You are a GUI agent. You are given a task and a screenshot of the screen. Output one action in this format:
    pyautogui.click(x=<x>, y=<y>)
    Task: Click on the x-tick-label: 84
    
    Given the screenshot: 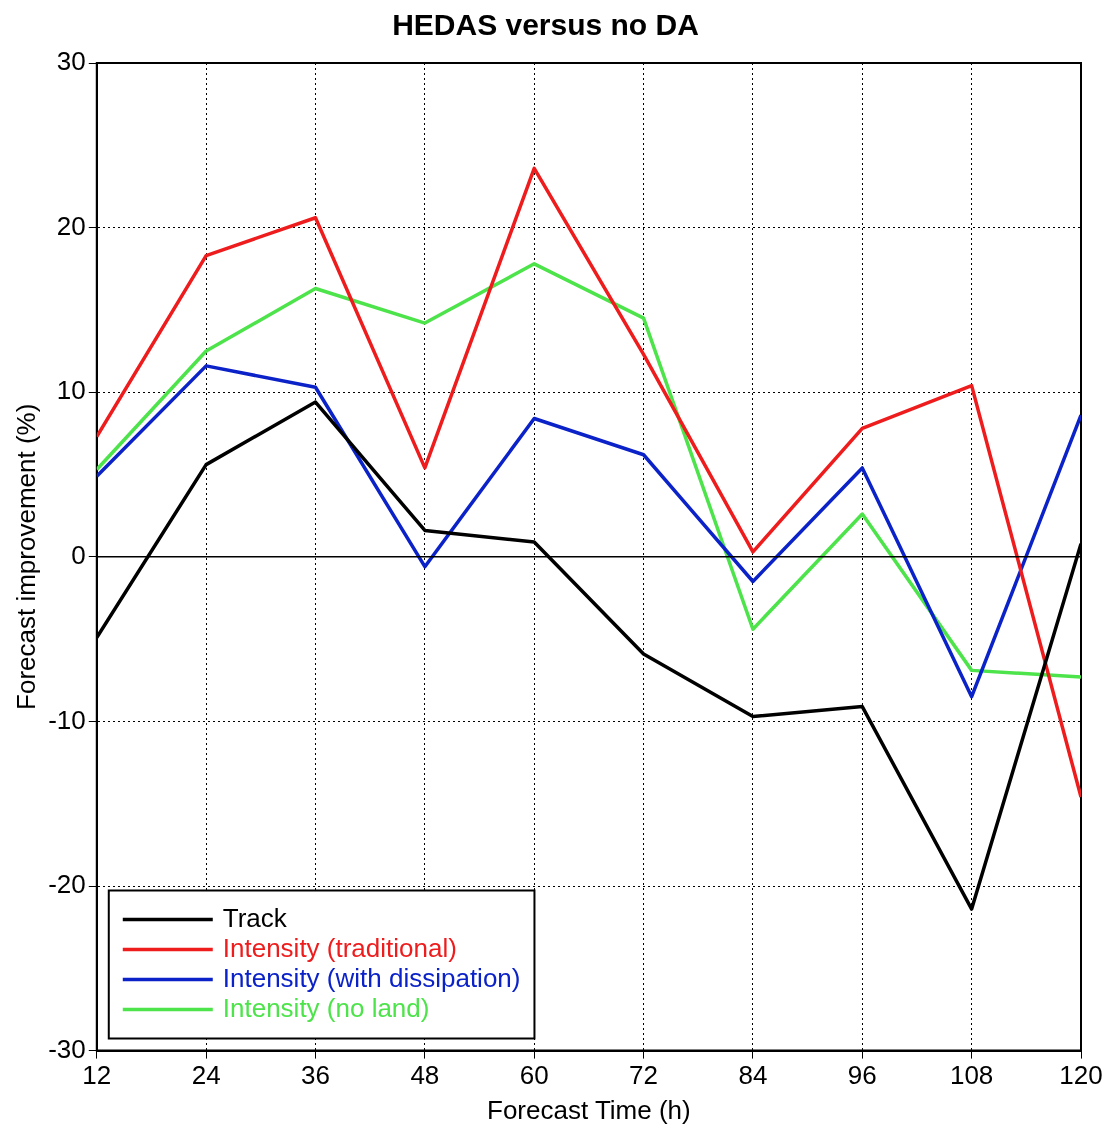 What is the action you would take?
    pyautogui.click(x=753, y=1075)
    